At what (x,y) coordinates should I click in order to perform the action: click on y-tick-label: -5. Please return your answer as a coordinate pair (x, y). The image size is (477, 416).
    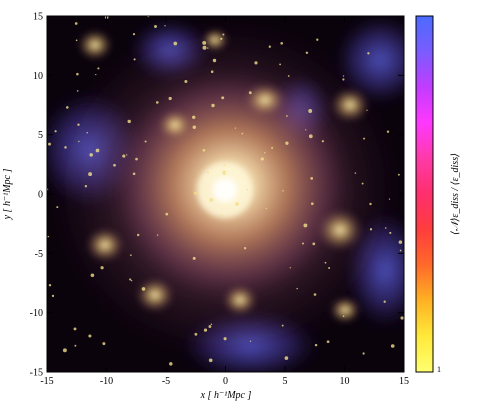
    Looking at the image, I should click on (39, 254).